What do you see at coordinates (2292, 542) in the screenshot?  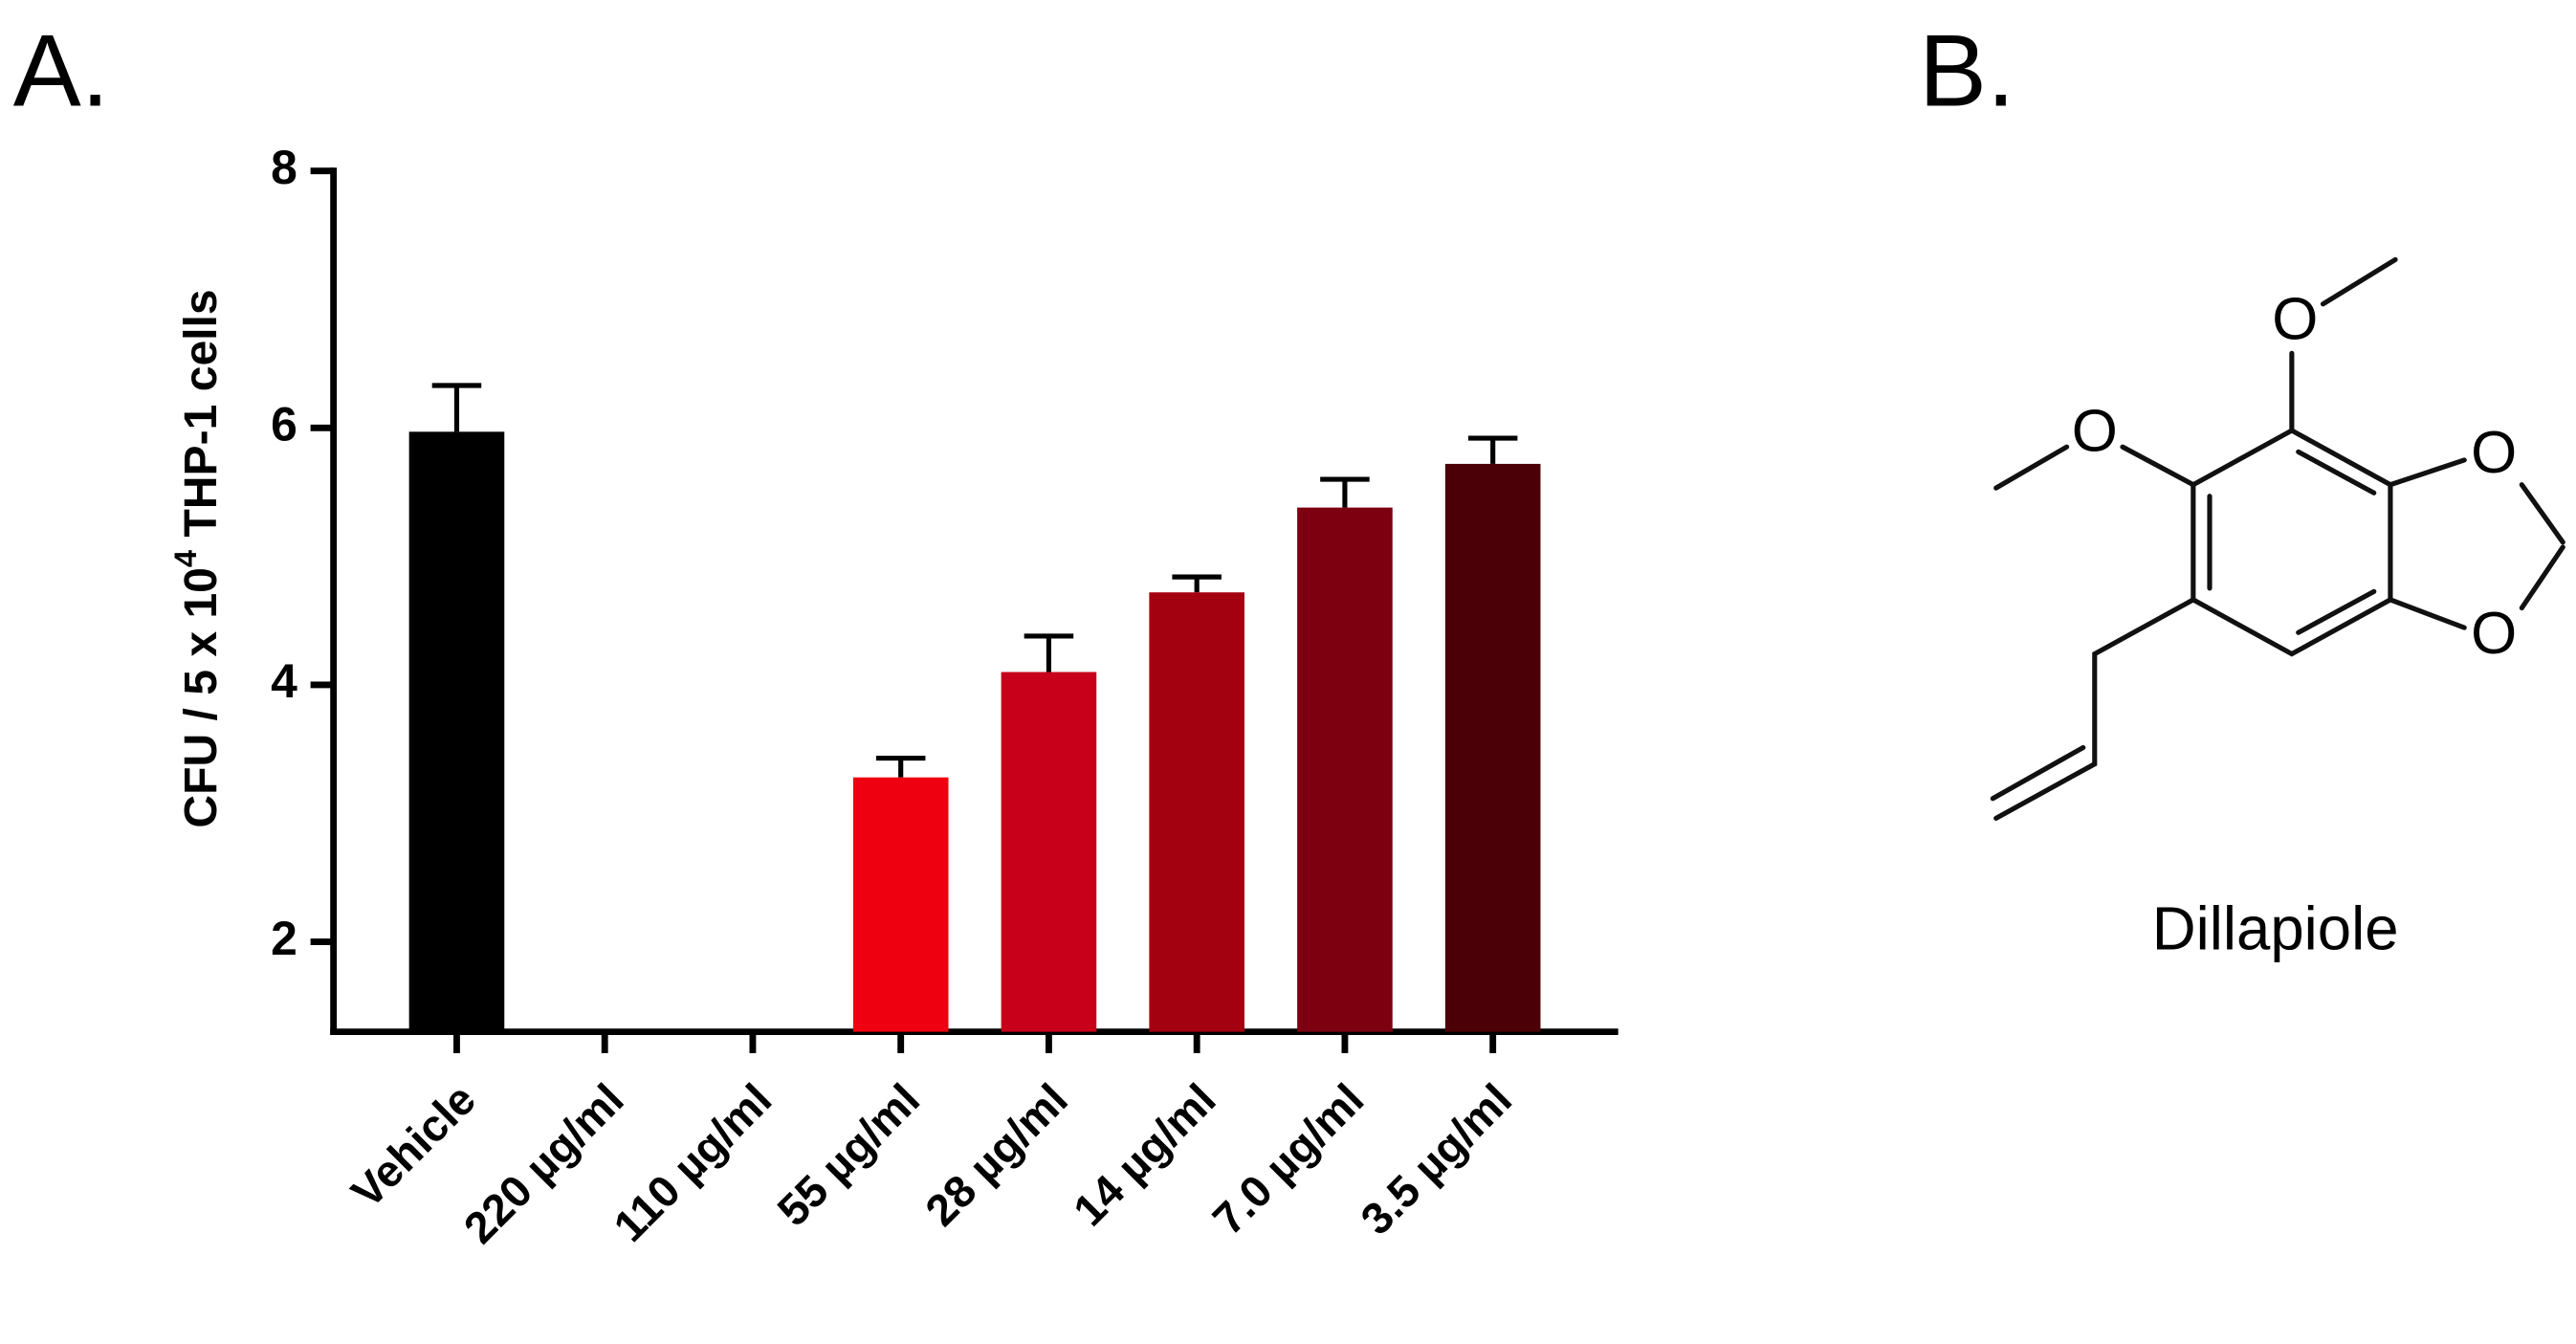 I see `ring` at bounding box center [2292, 542].